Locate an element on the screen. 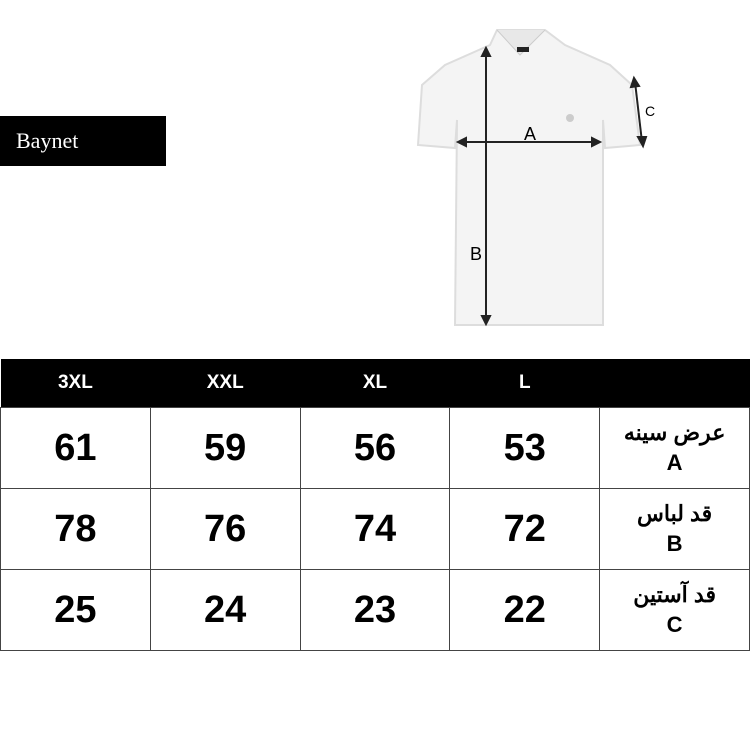  size-header-row: 3XL XXL XL L is located at coordinates (375, 383).